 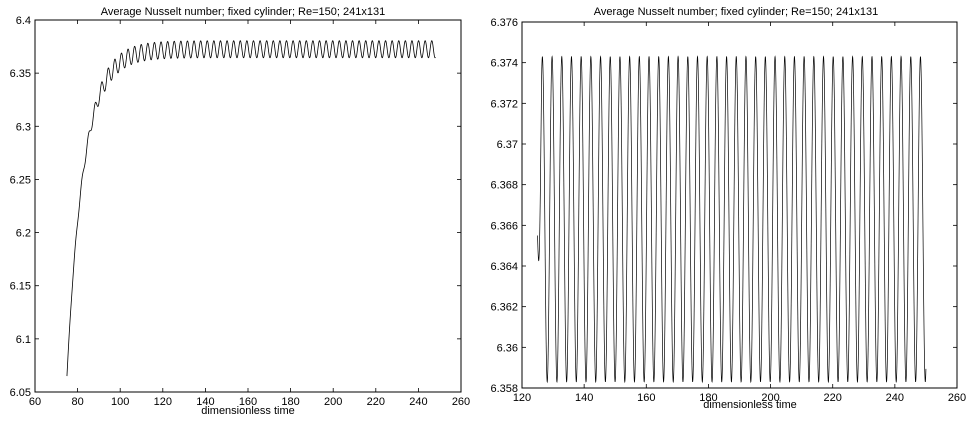 What do you see at coordinates (750, 405) in the screenshot?
I see `right-x-axis-label: dimensionless time` at bounding box center [750, 405].